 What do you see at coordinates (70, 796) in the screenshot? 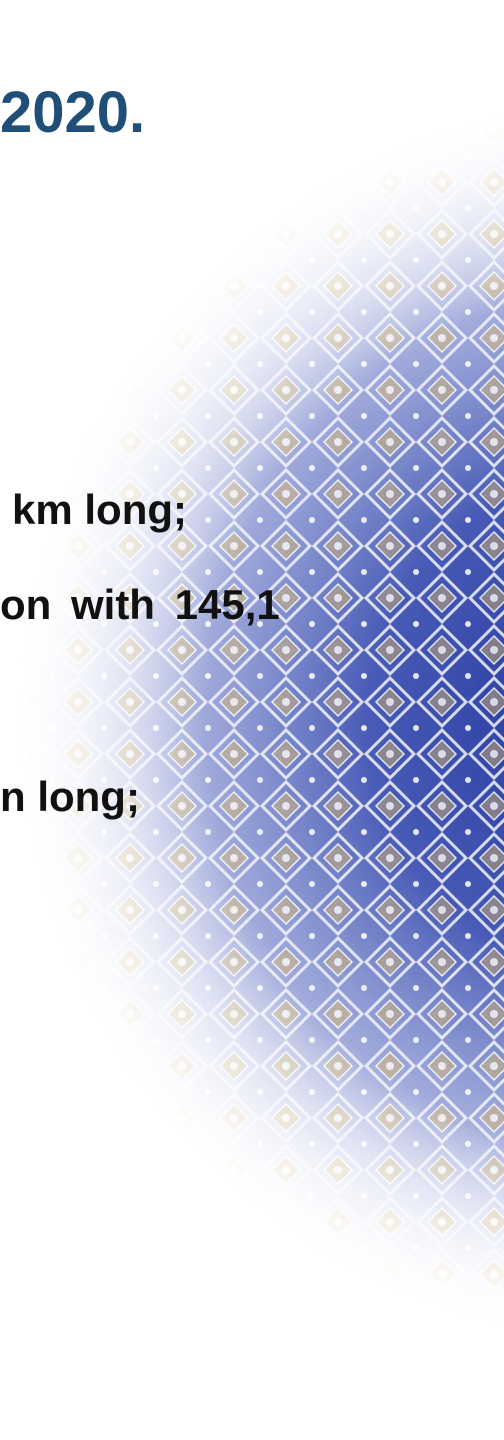
I see `body-line-3: n long;` at bounding box center [70, 796].